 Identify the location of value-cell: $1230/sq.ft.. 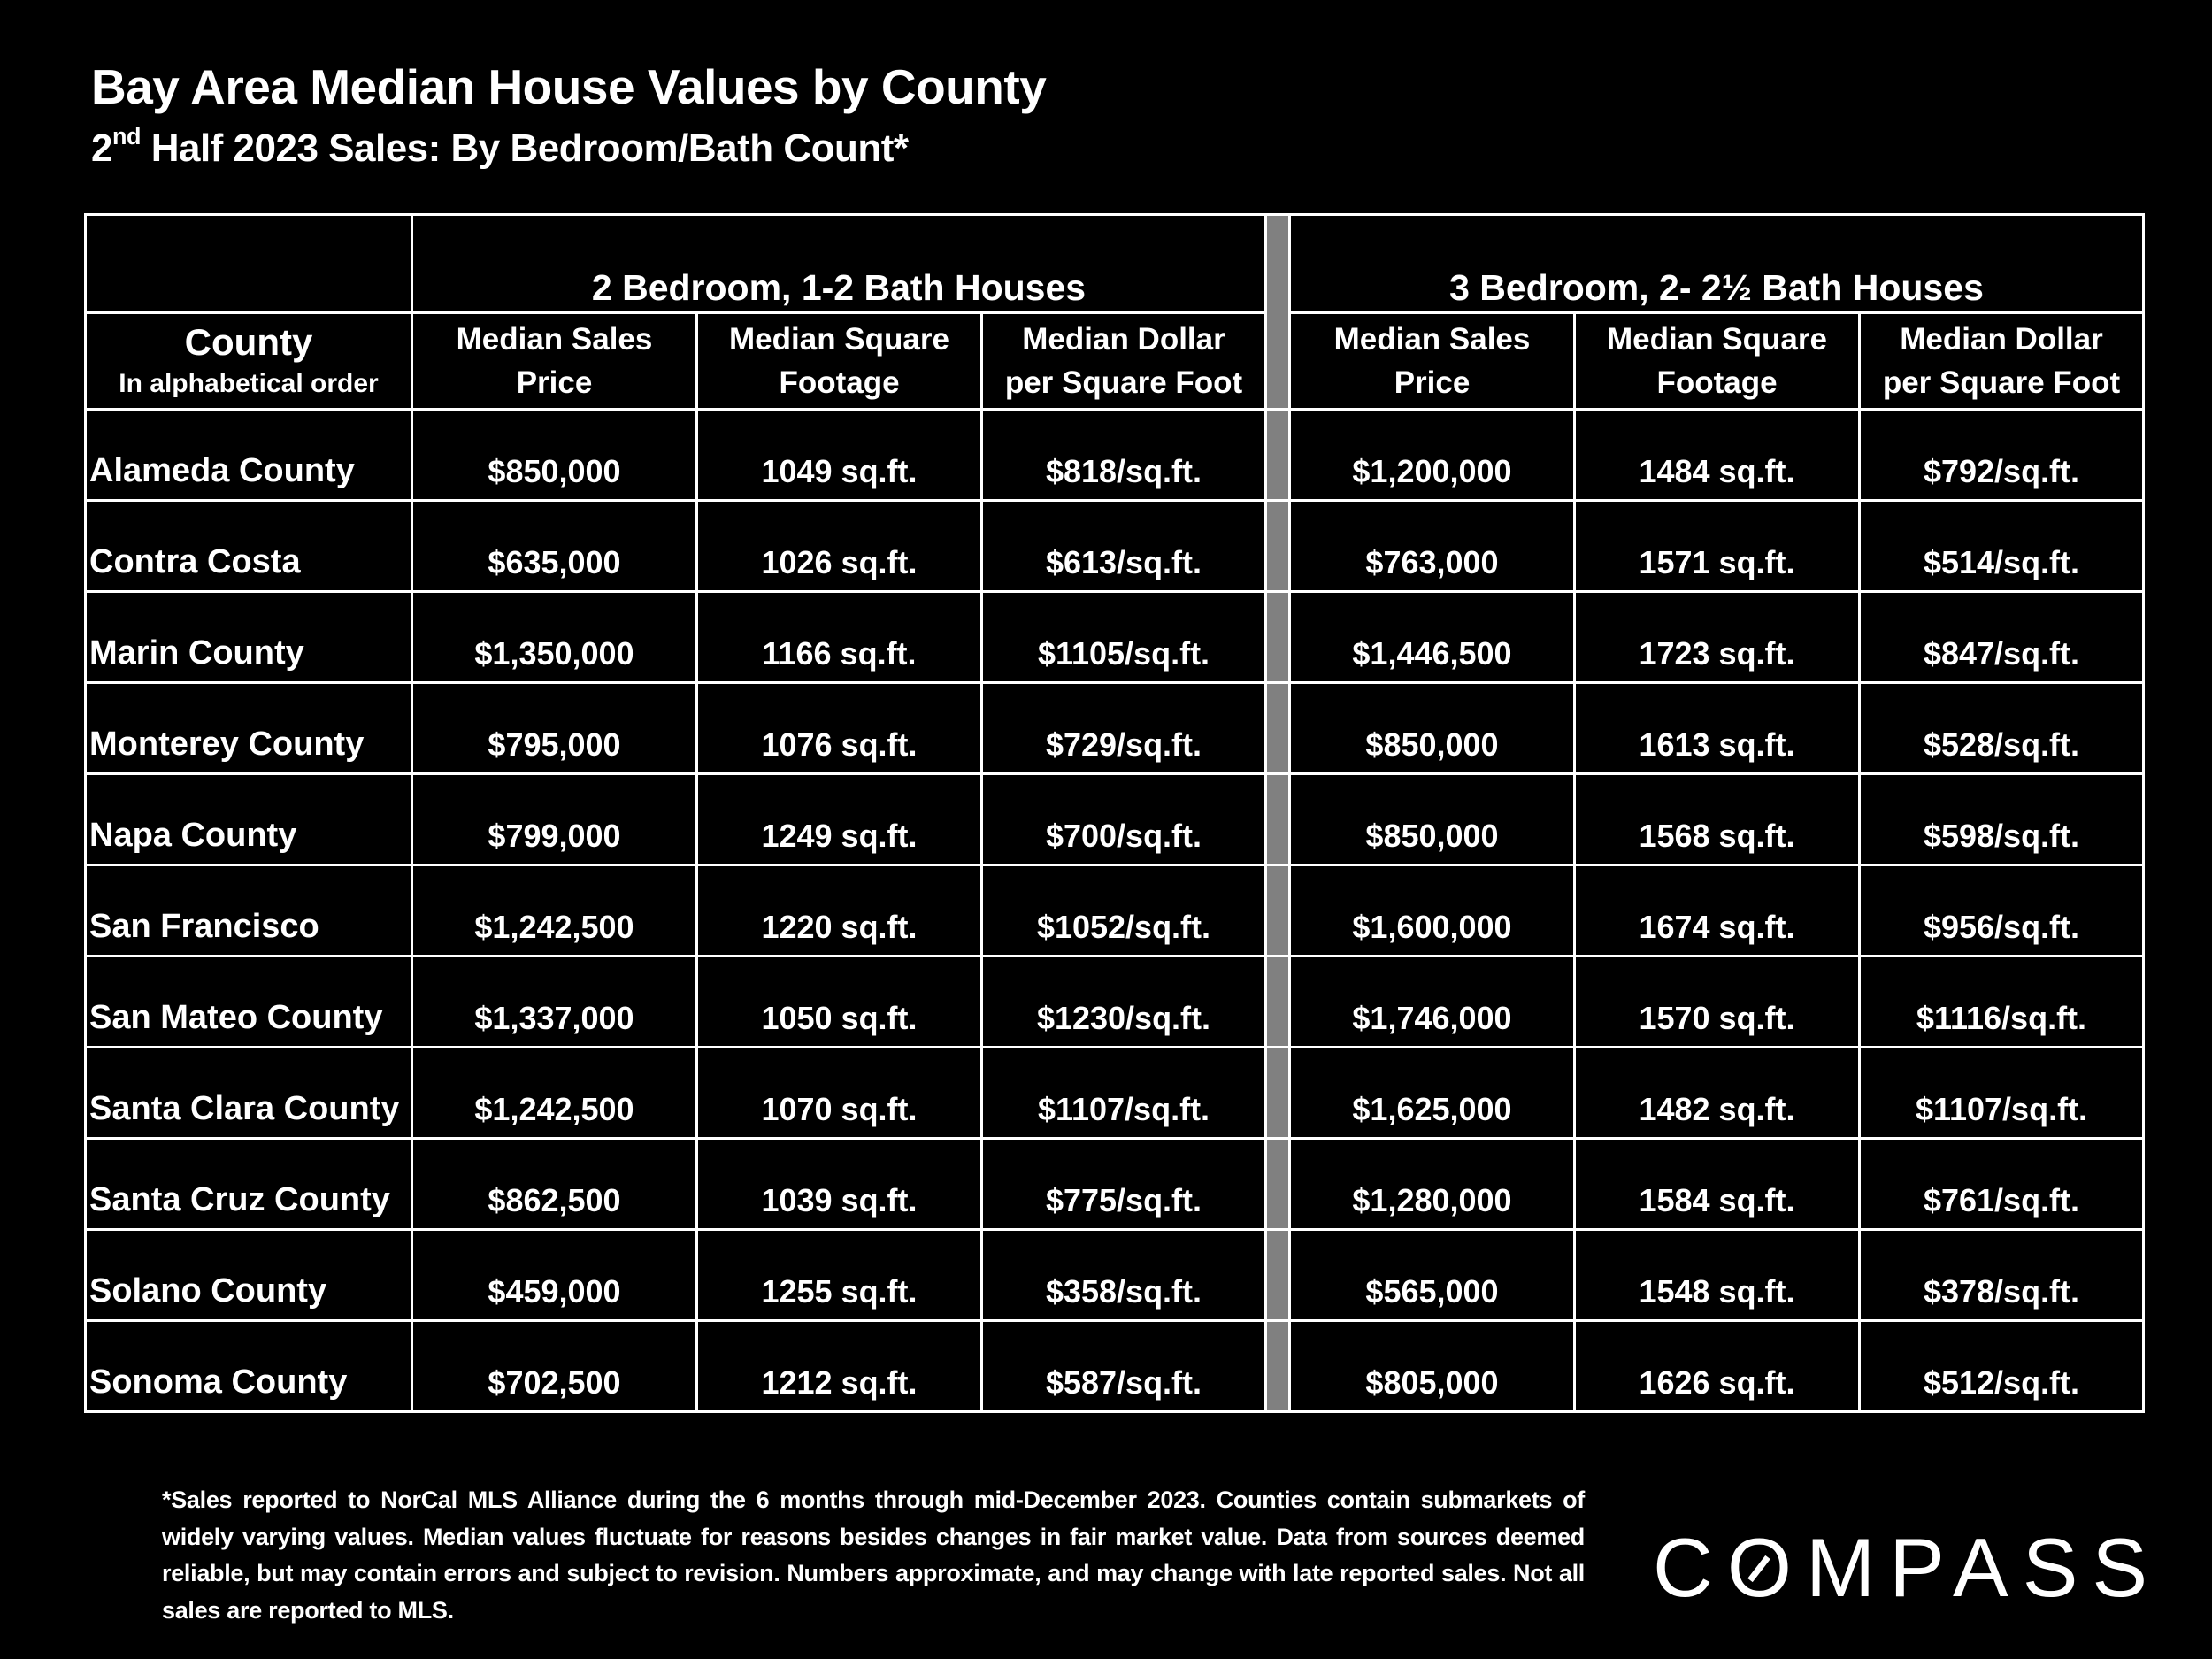
(1124, 1002).